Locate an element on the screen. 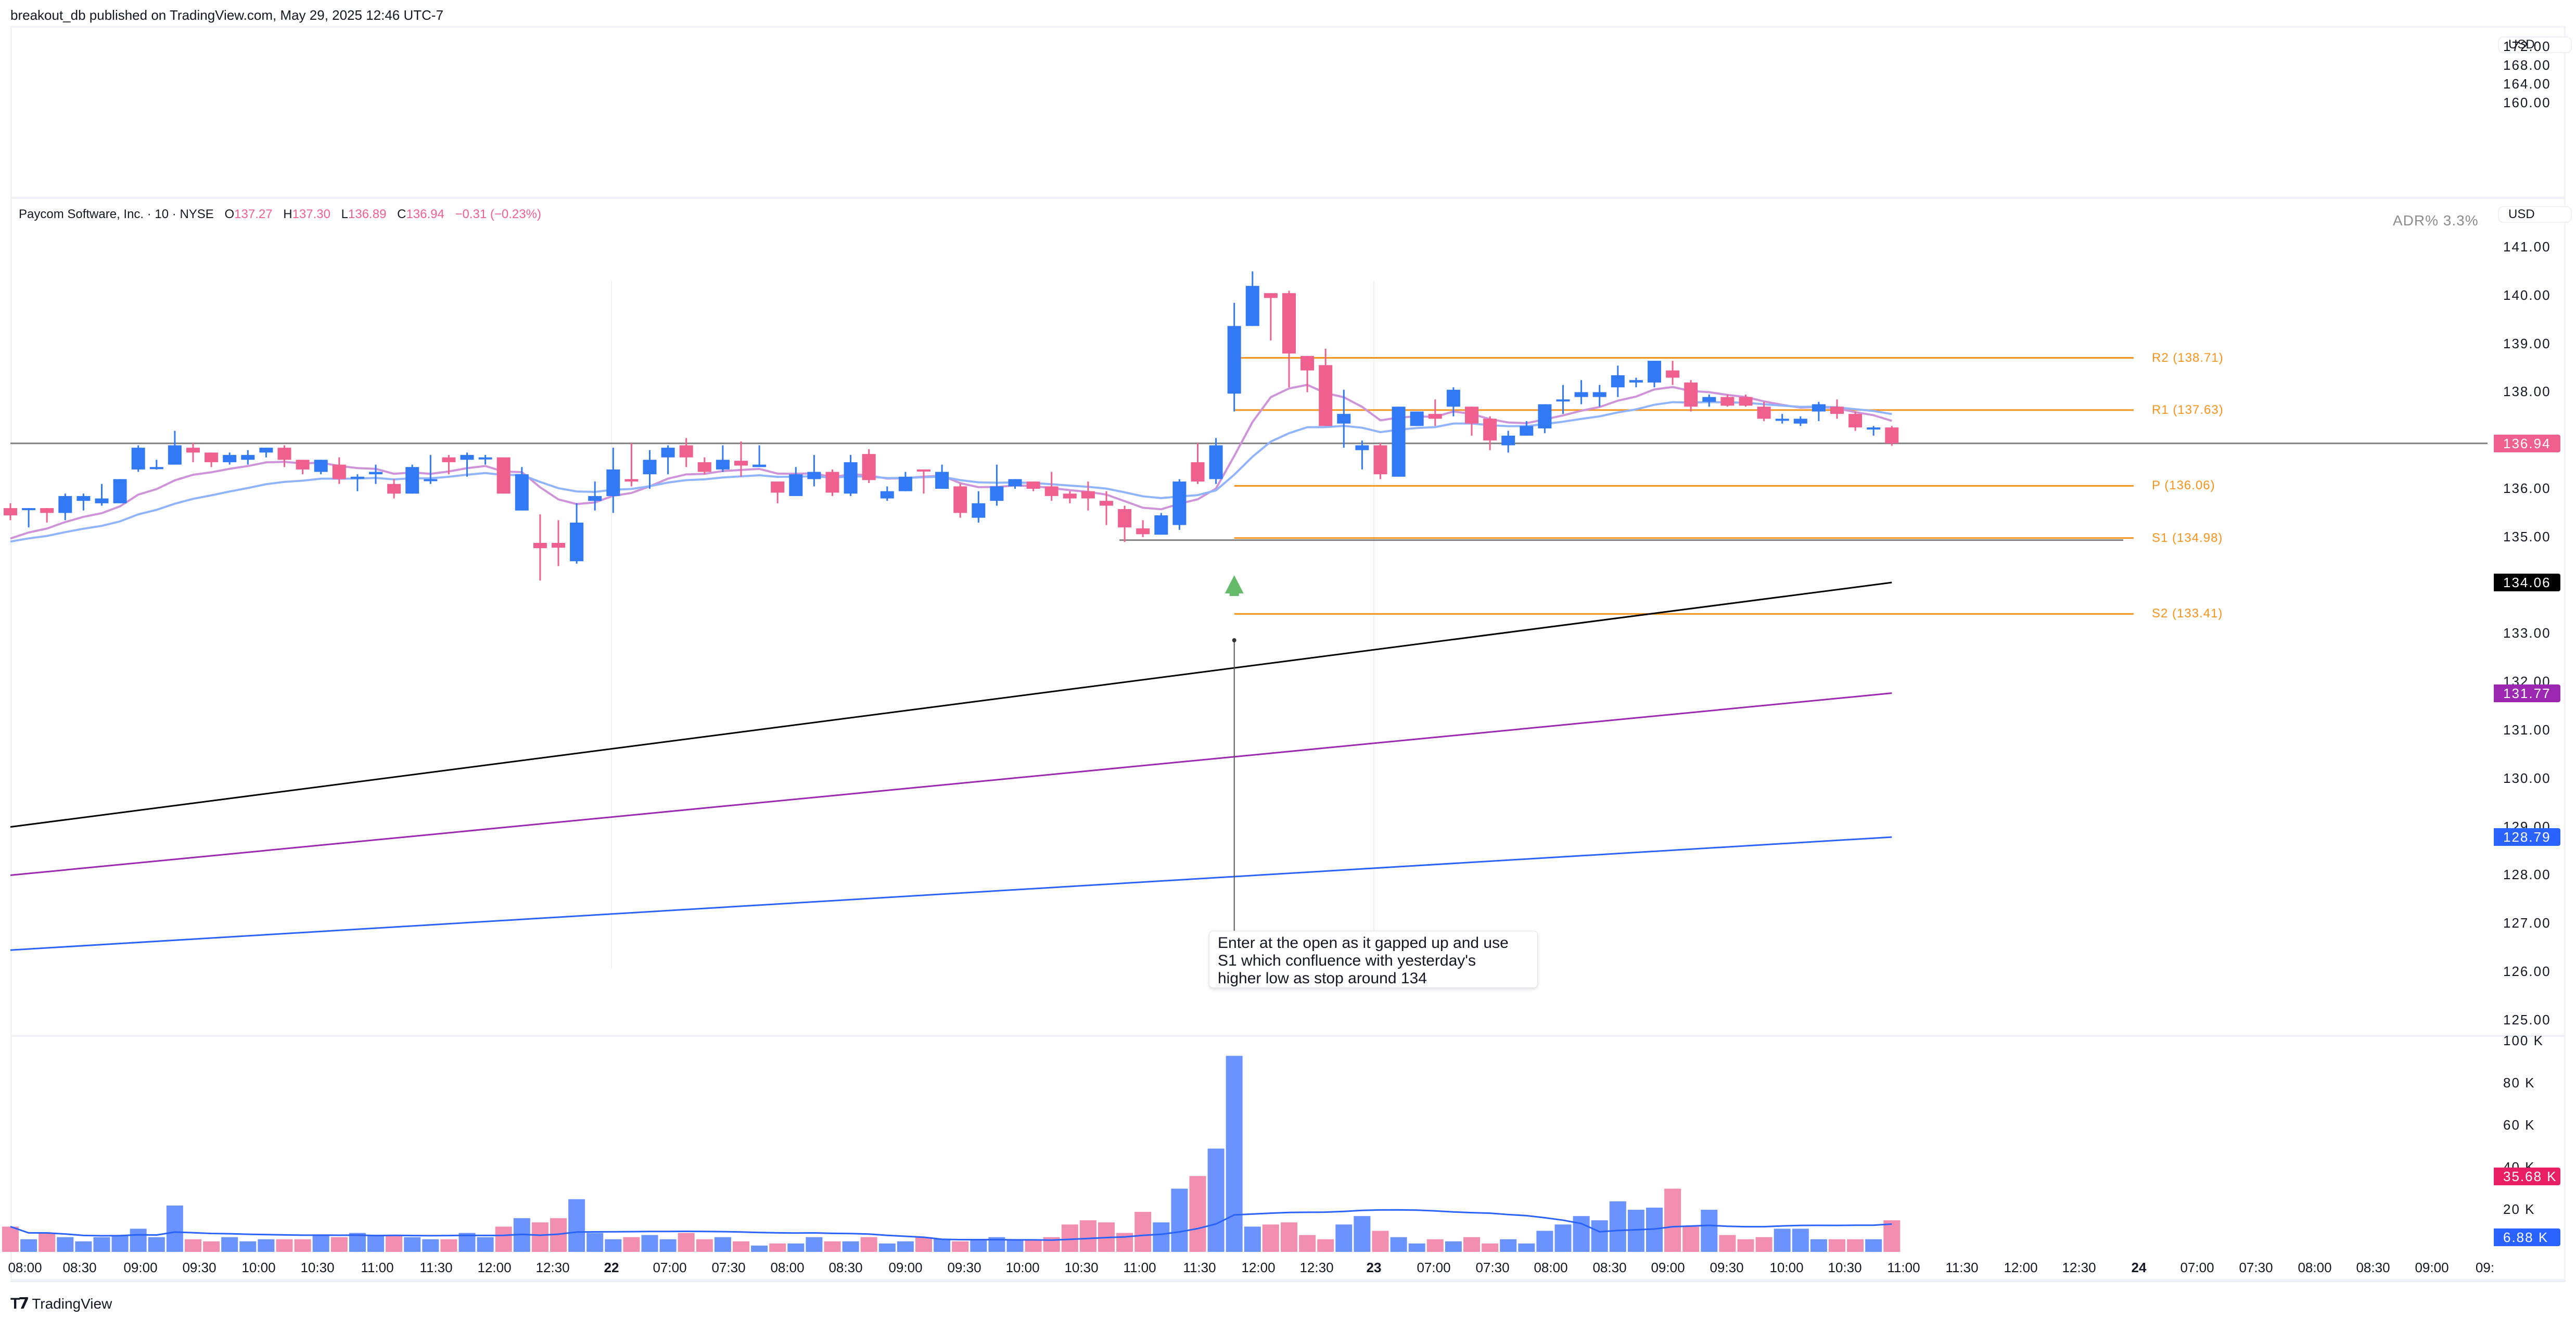 This screenshot has height=1318, width=2576. time-tick-label: 12:00 is located at coordinates (1258, 1268).